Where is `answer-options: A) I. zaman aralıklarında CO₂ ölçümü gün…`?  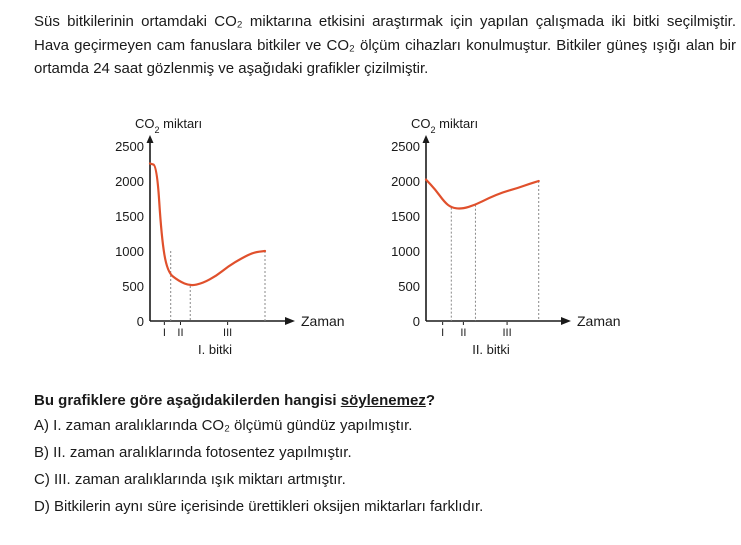
answer-options: A) I. zaman aralıklarında CO₂ ölçümü gün… is located at coordinates (258, 470).